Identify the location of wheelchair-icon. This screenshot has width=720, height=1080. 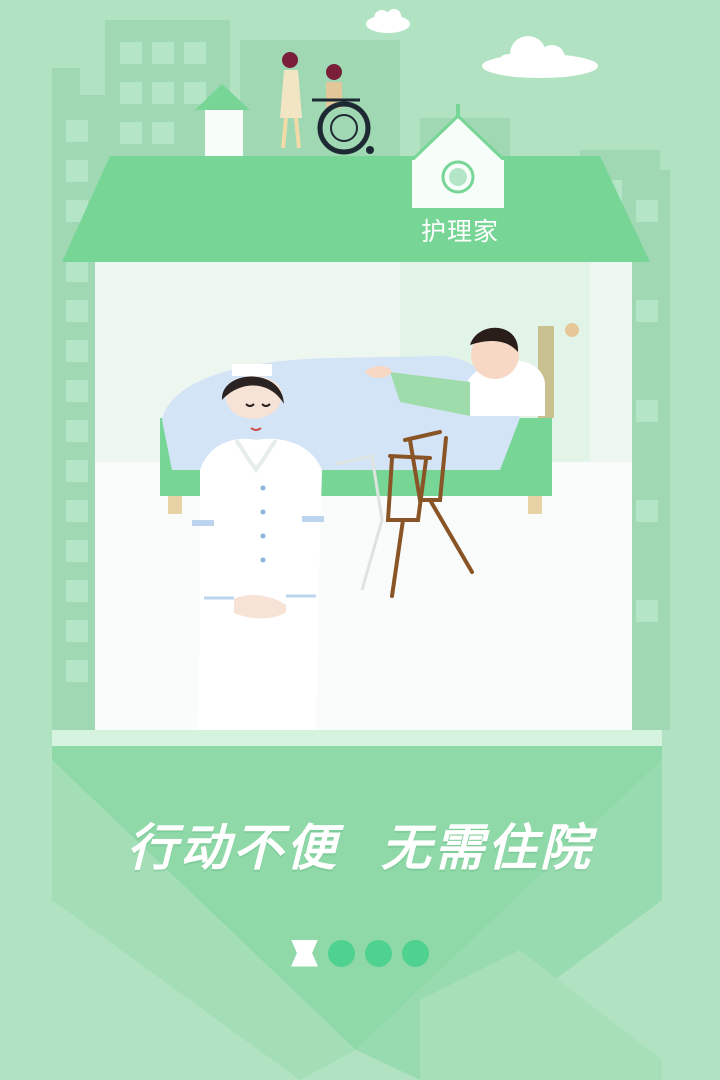
(327, 103).